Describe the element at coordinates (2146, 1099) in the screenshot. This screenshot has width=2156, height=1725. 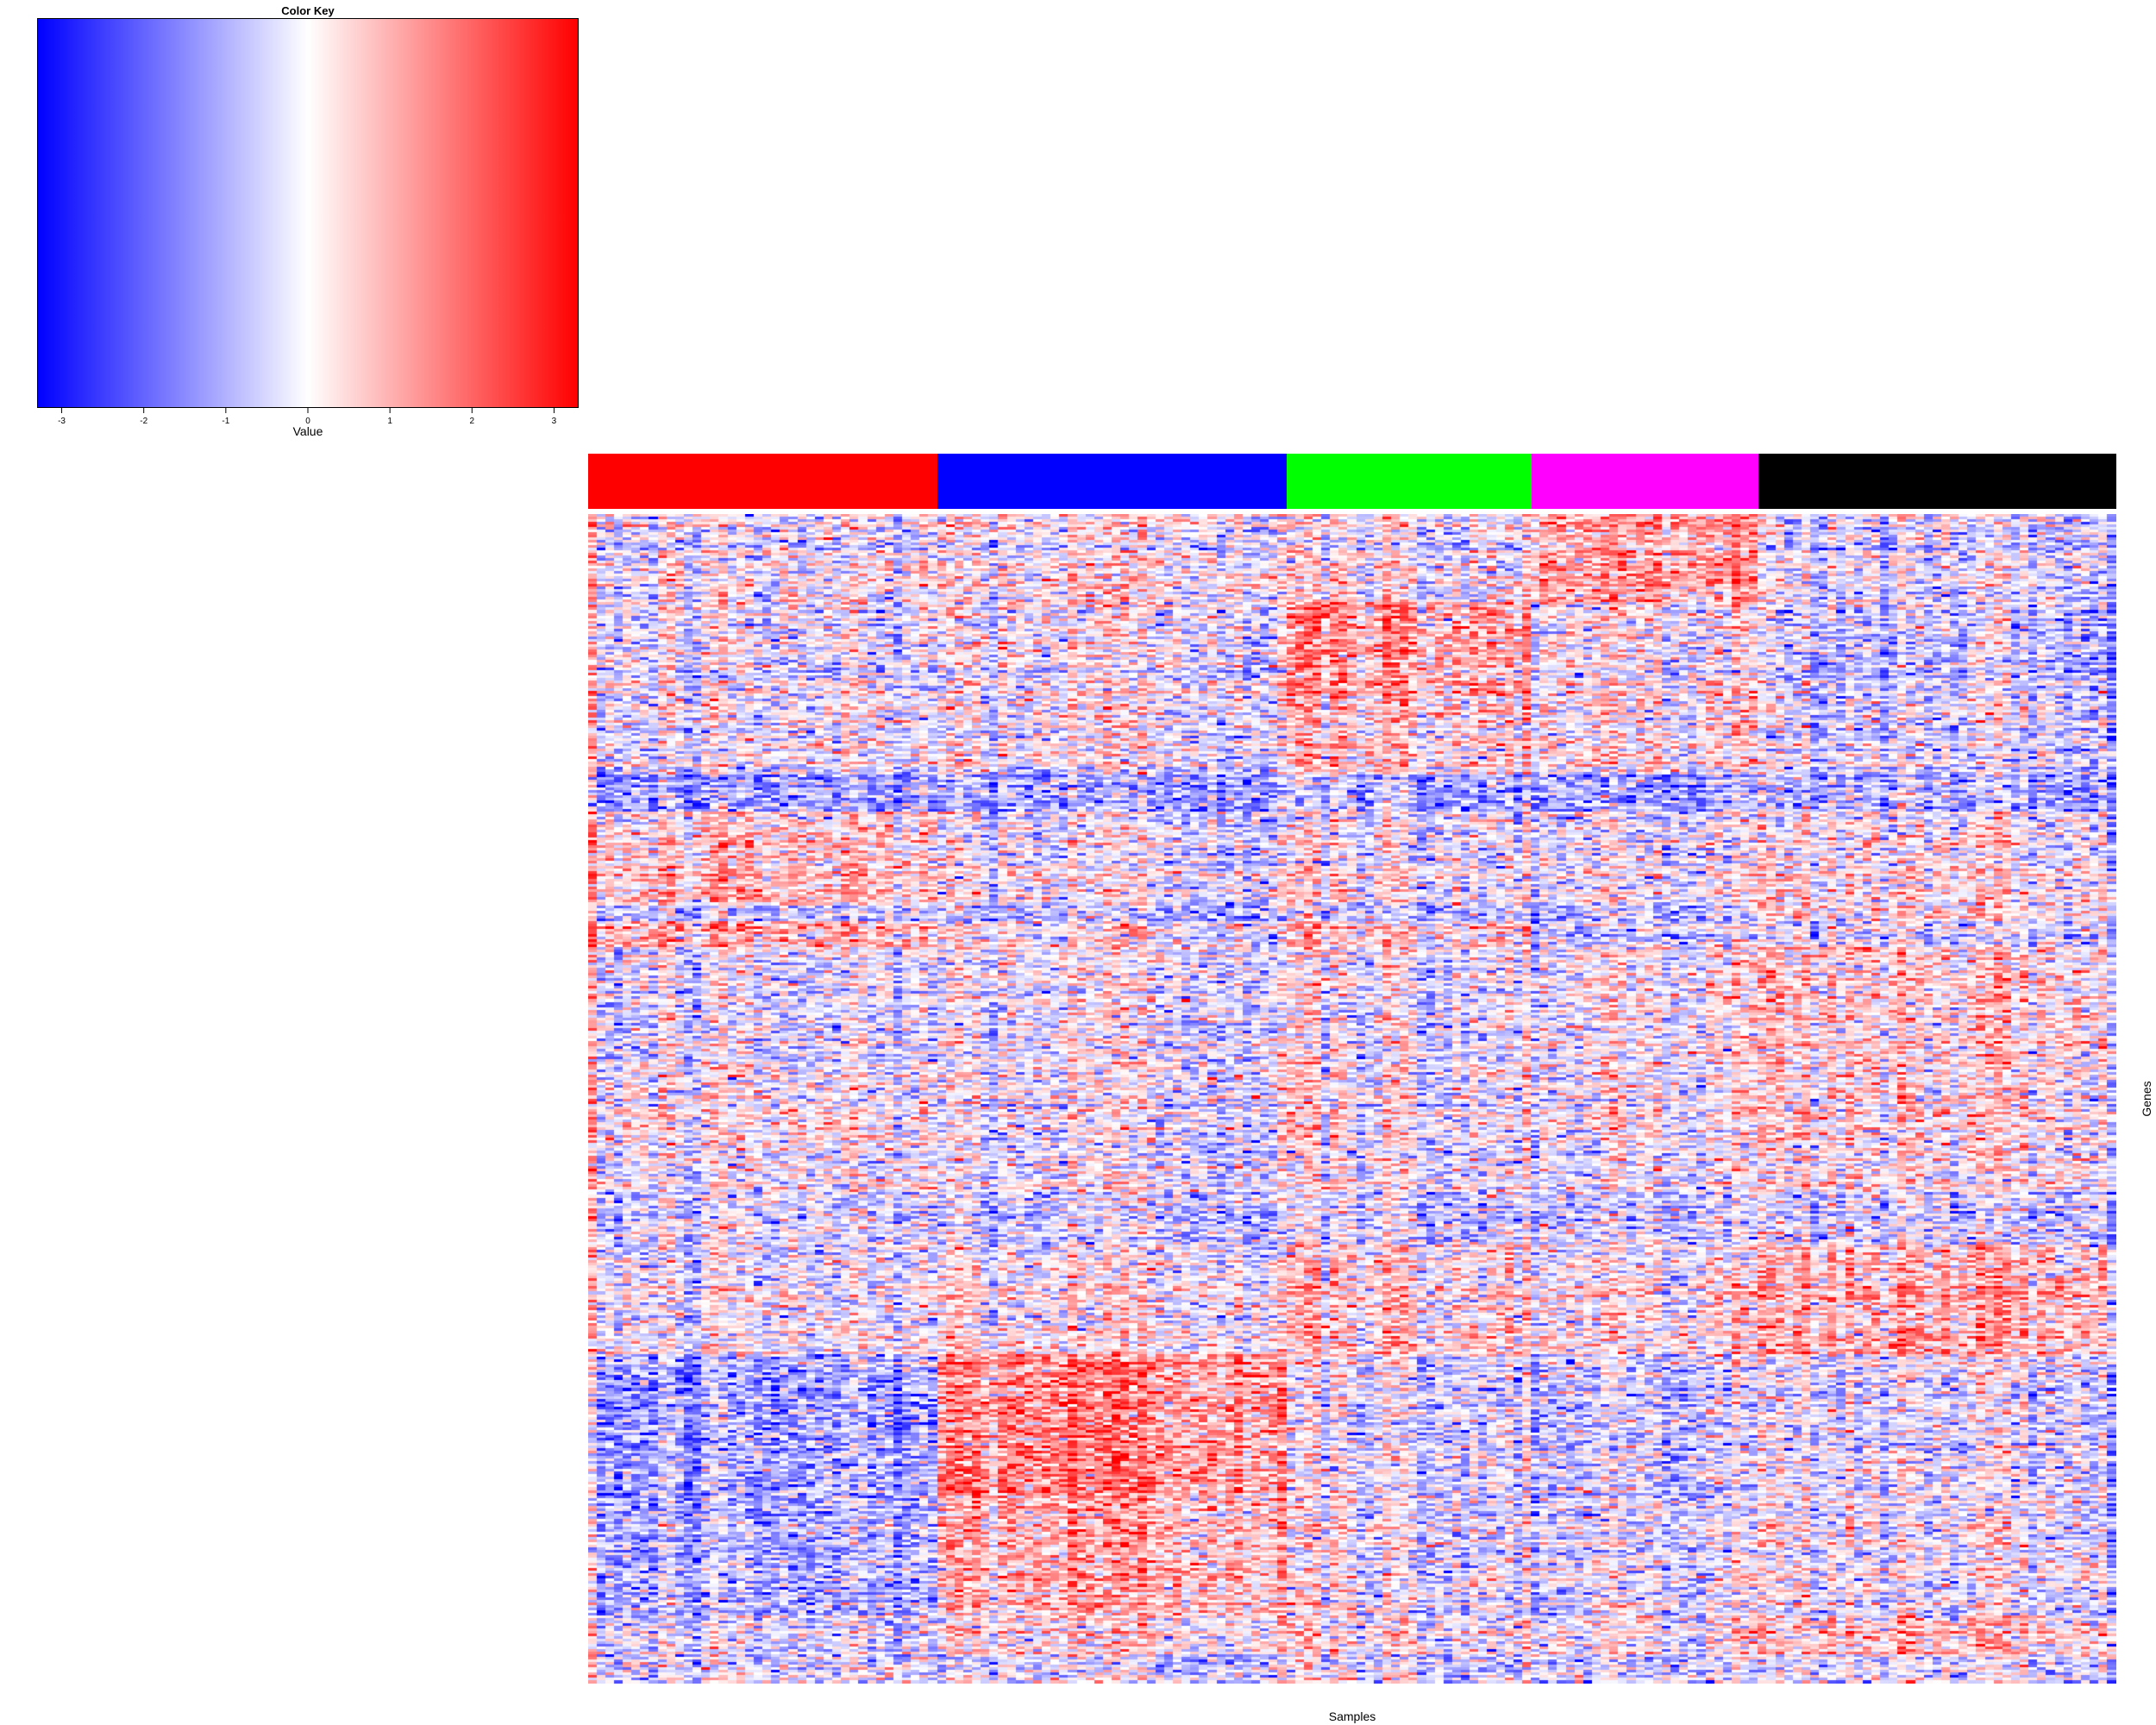
I see `y-axis-title: Genes` at that location.